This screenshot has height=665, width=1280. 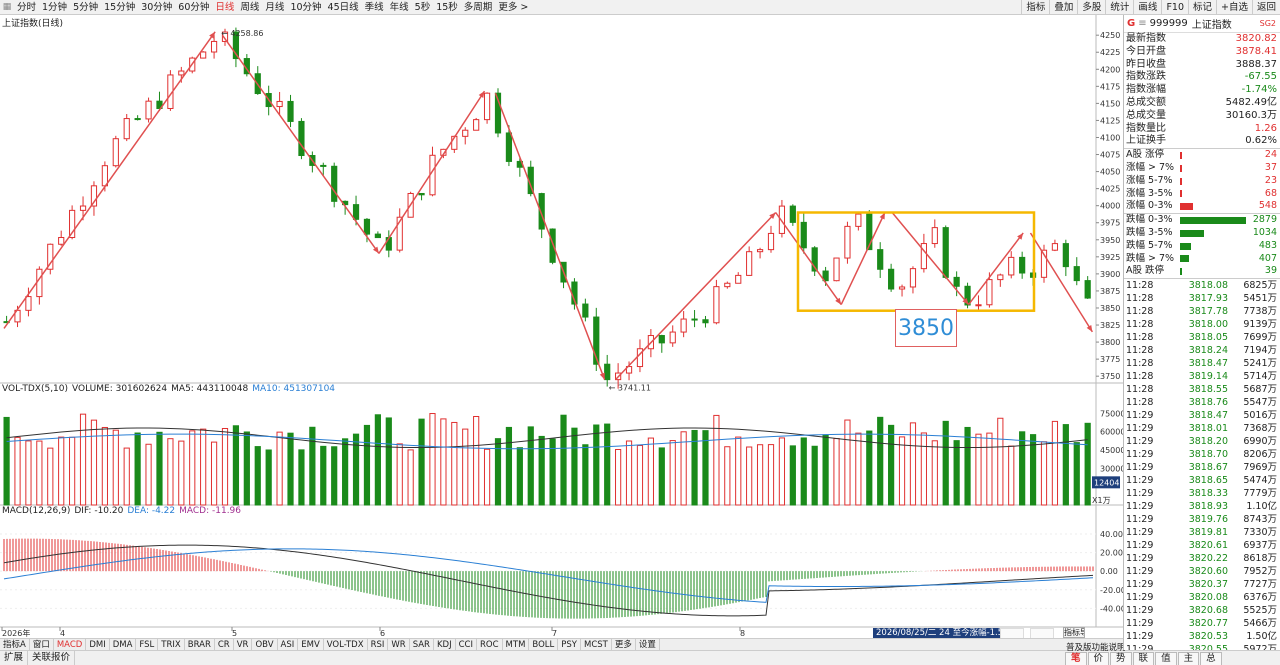 I want to click on feature-notes-link: 普及版功能说明, so click(x=1096, y=648).